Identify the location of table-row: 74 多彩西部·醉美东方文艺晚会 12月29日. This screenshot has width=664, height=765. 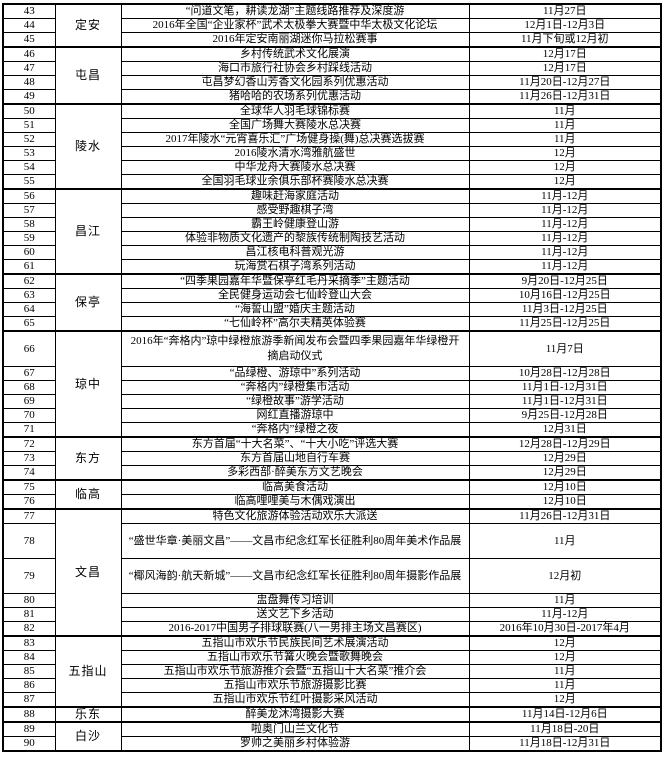
(332, 473).